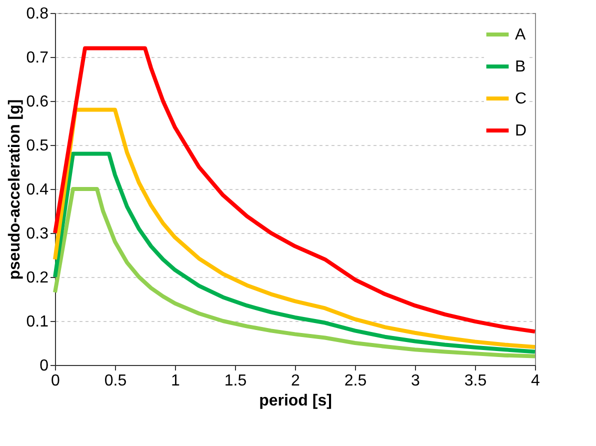 The width and height of the screenshot is (596, 446). Describe the element at coordinates (535, 381) in the screenshot. I see `x-tick-label: 4` at that location.